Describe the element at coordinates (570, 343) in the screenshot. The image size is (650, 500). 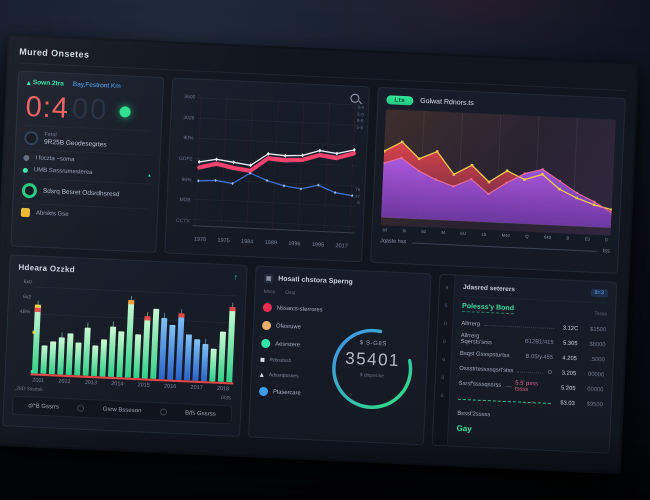
I see `row-value: 5.305` at that location.